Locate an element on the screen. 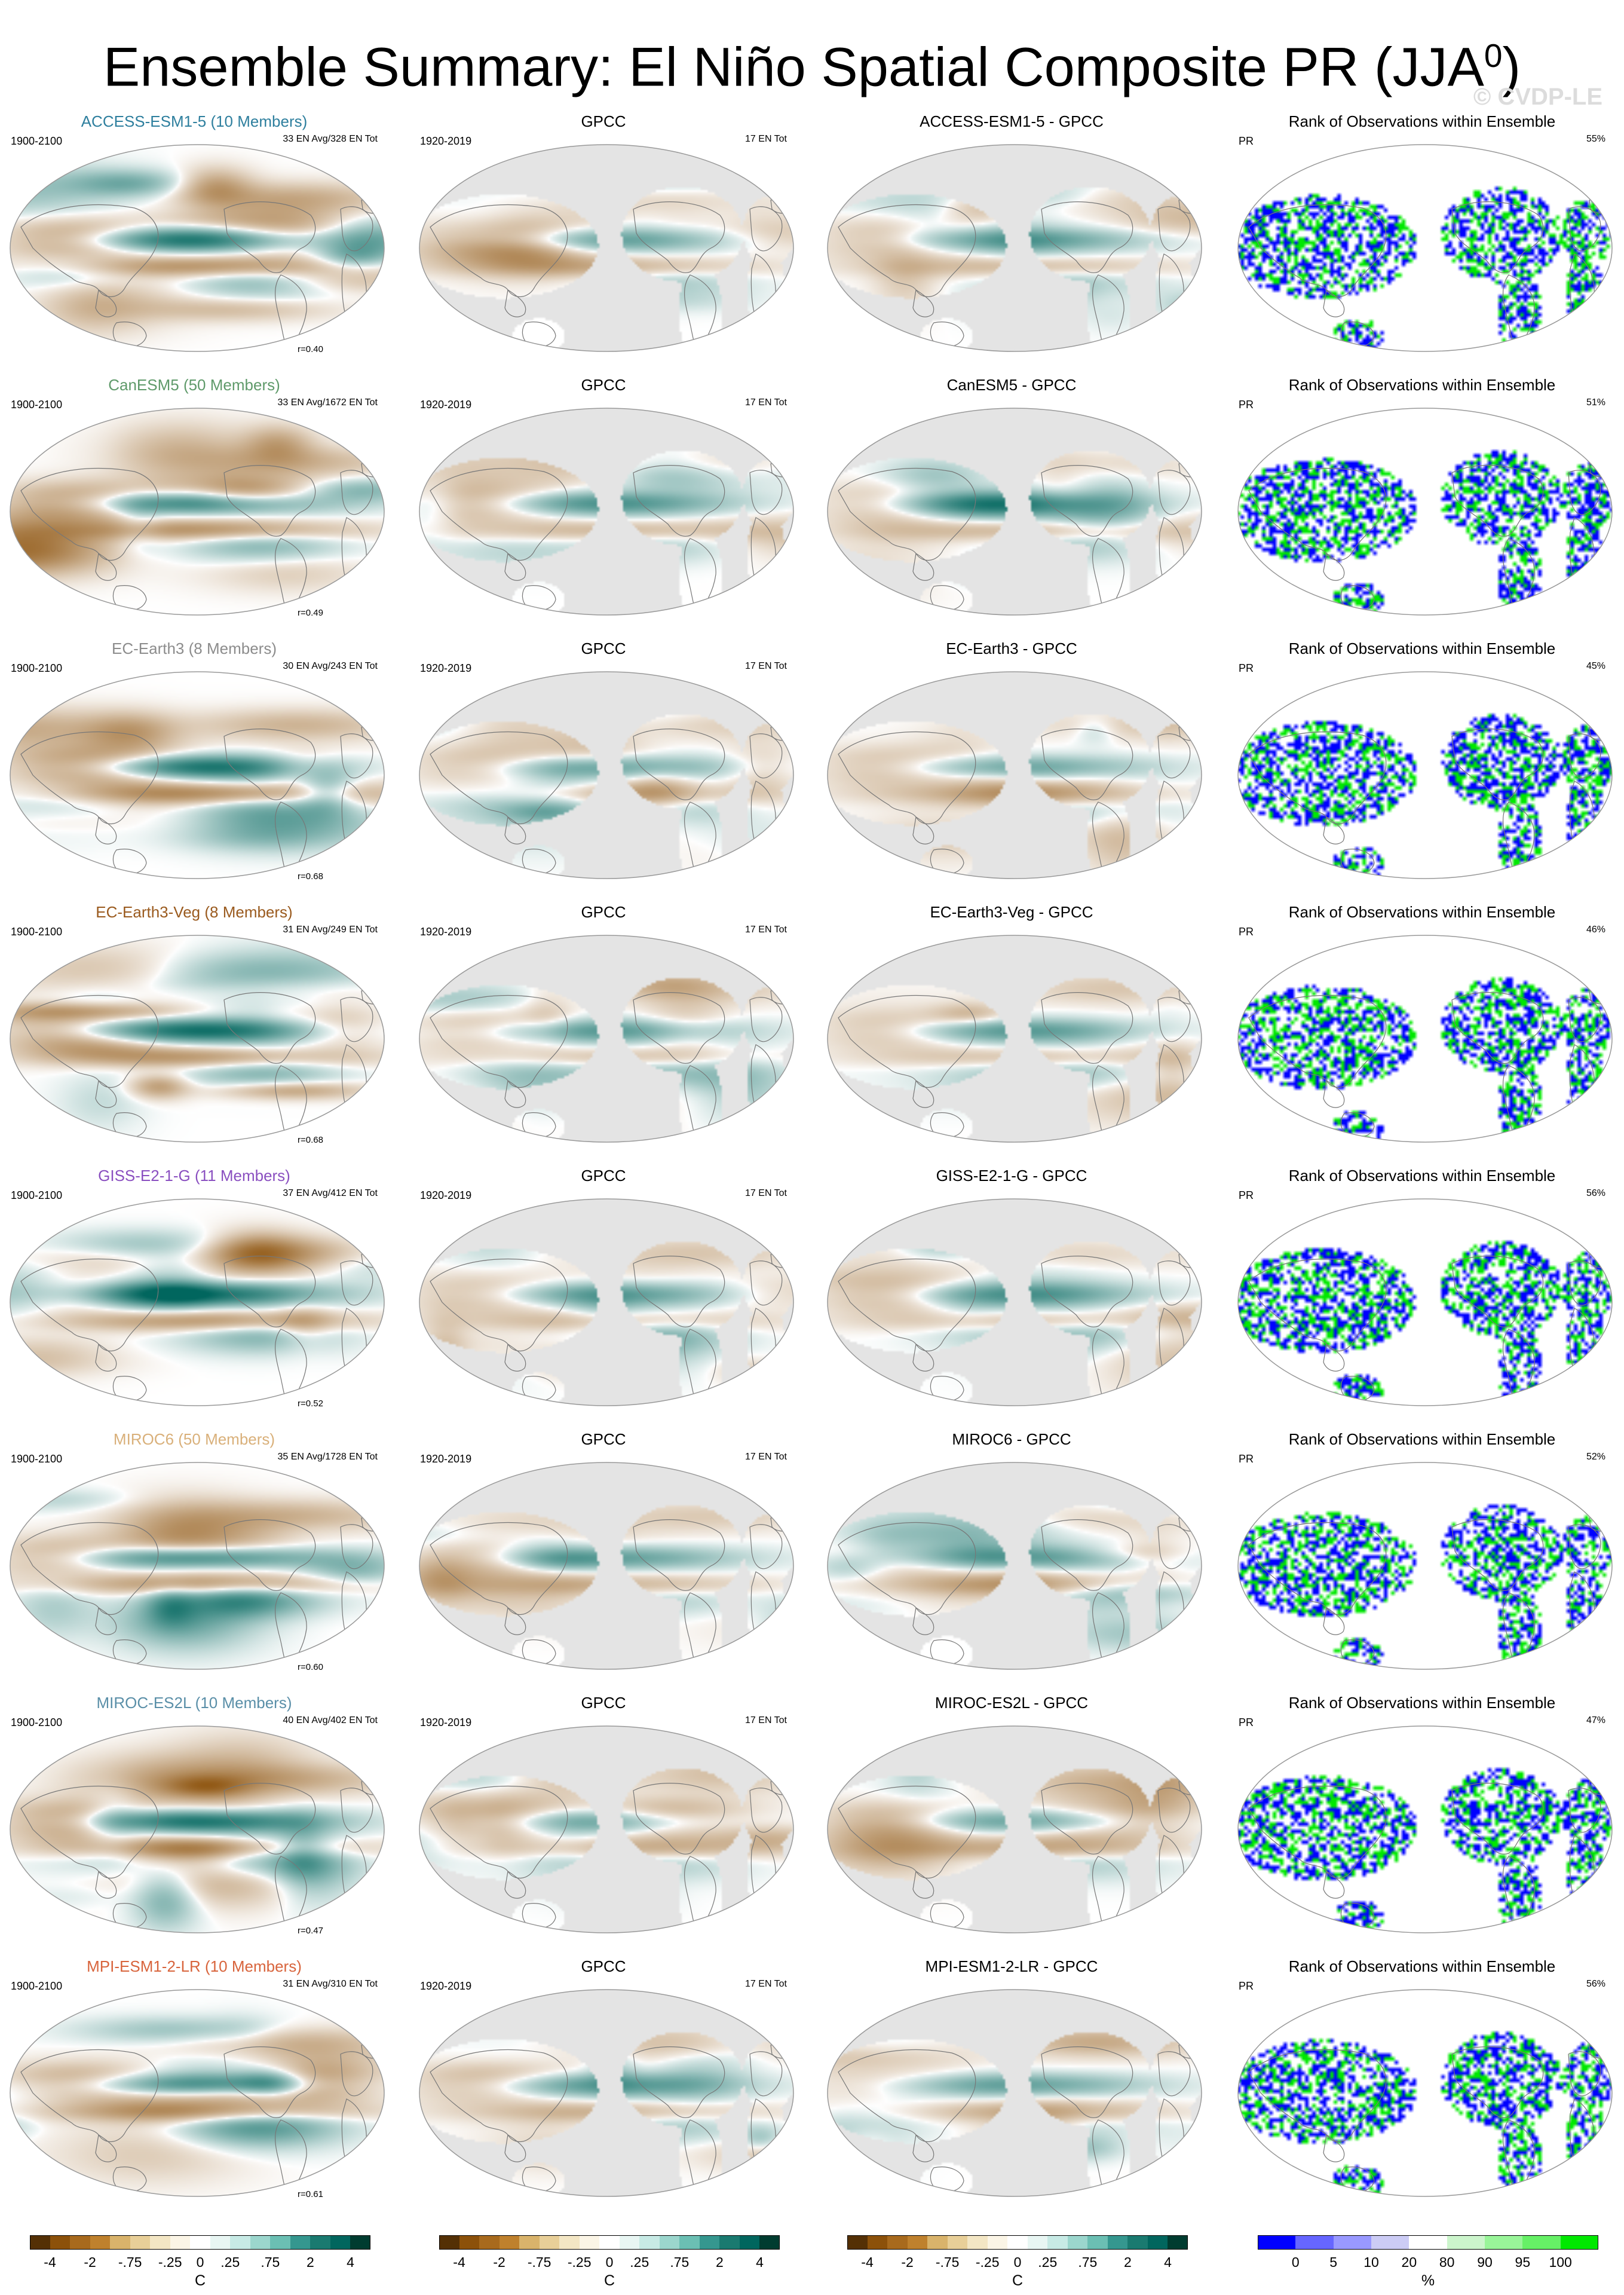 Image resolution: width=1624 pixels, height=2295 pixels. rank-percent: 56% is located at coordinates (1595, 1193).